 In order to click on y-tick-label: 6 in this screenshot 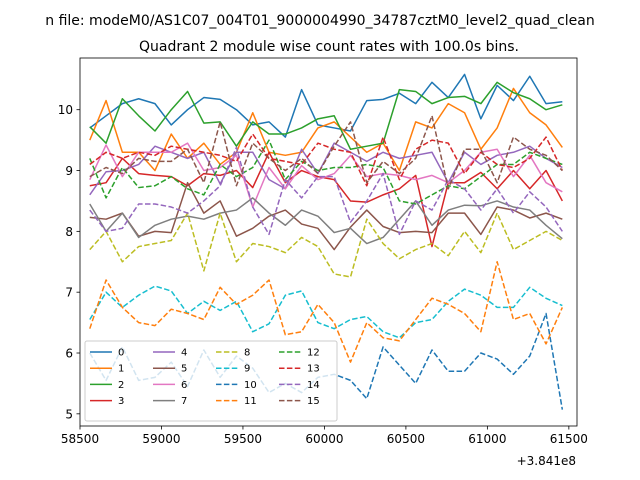, I will do `click(69, 354)`.